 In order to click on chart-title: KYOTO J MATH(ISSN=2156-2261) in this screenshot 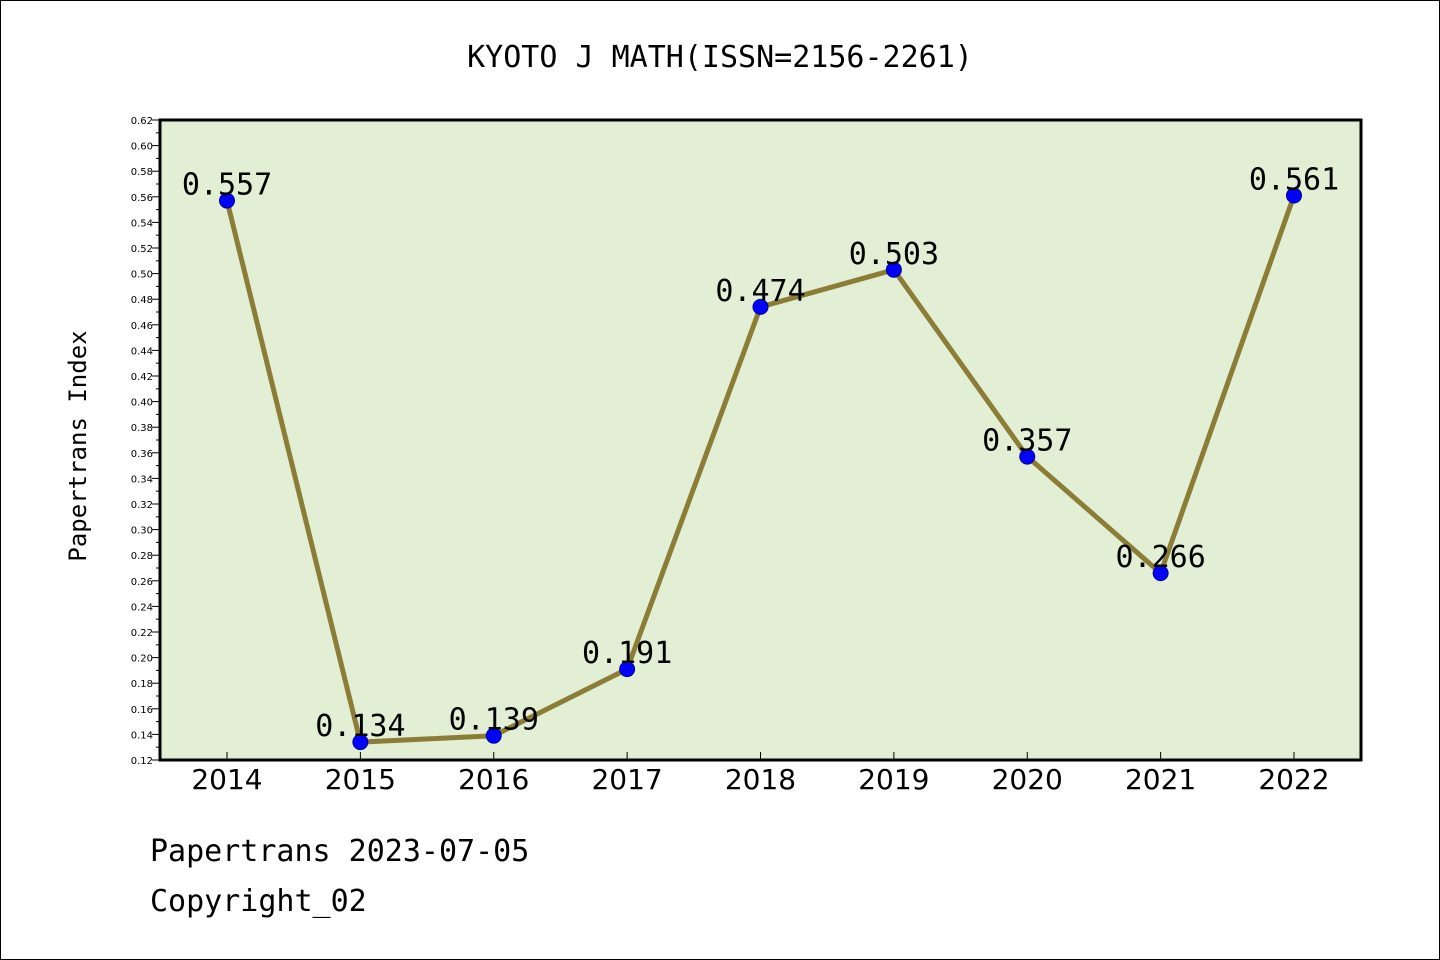, I will do `click(720, 57)`.